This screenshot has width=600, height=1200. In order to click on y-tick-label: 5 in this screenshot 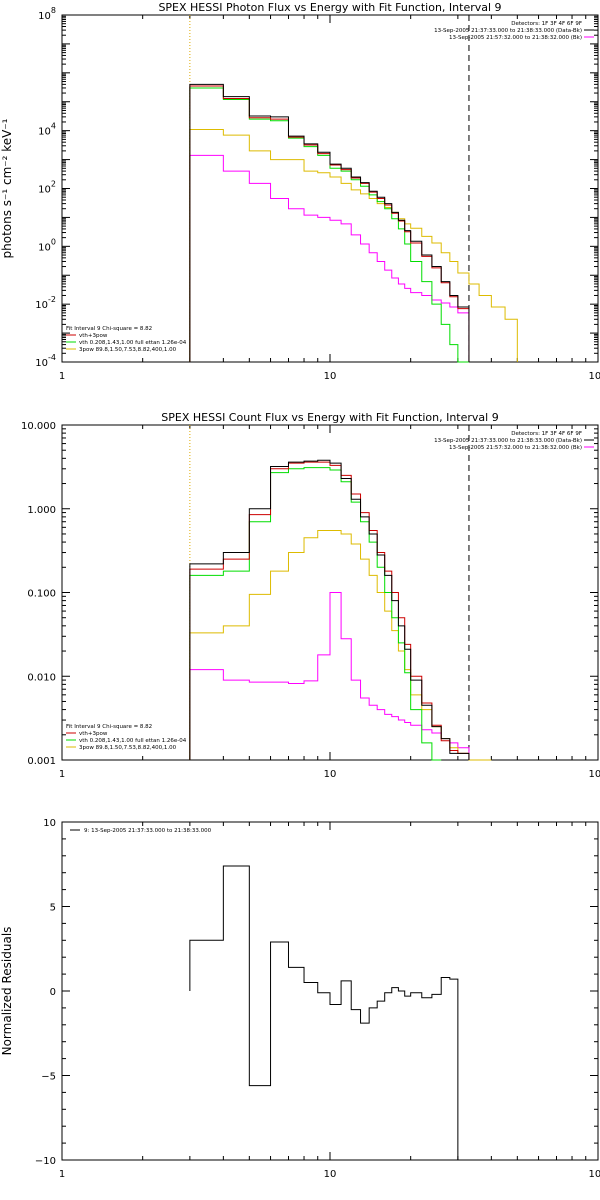, I will do `click(53, 908)`.